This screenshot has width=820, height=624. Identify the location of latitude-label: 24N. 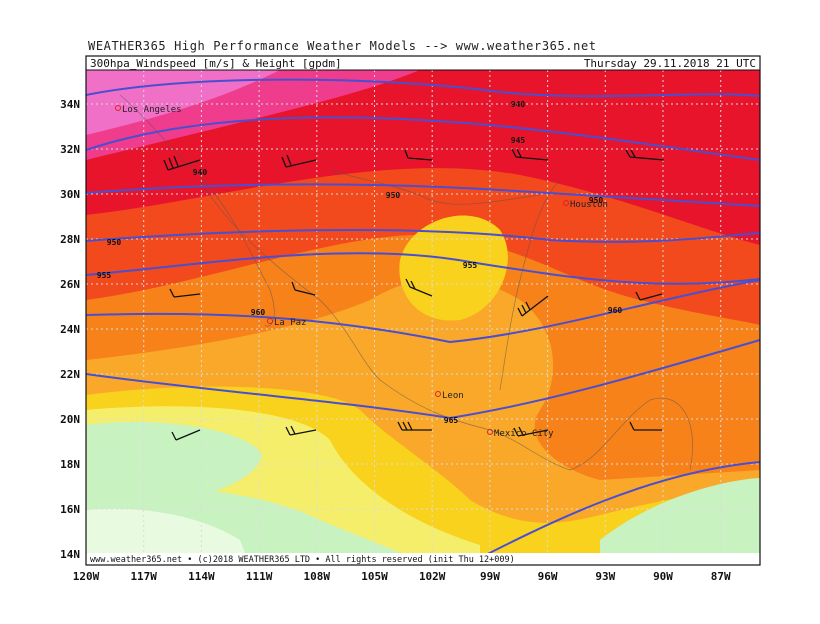
(70, 329).